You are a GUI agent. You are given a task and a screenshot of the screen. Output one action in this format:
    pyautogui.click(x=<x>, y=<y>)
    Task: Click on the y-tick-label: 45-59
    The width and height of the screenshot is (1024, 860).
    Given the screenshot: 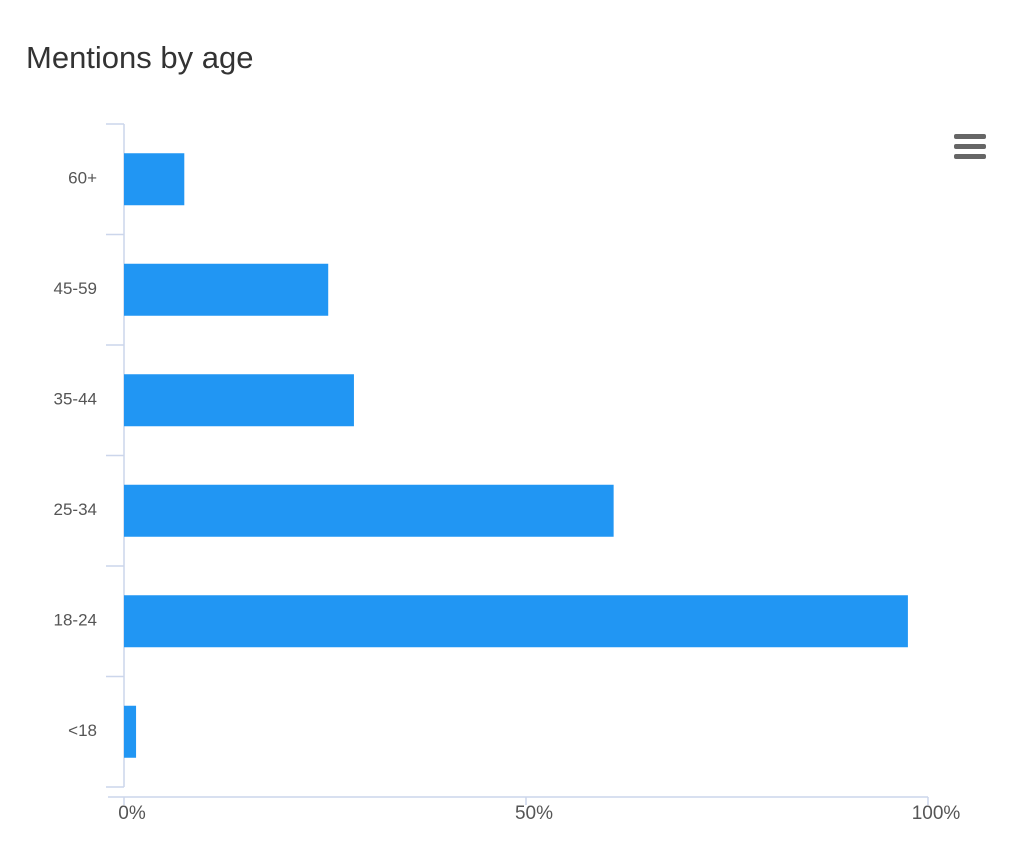 What is the action you would take?
    pyautogui.click(x=75, y=288)
    